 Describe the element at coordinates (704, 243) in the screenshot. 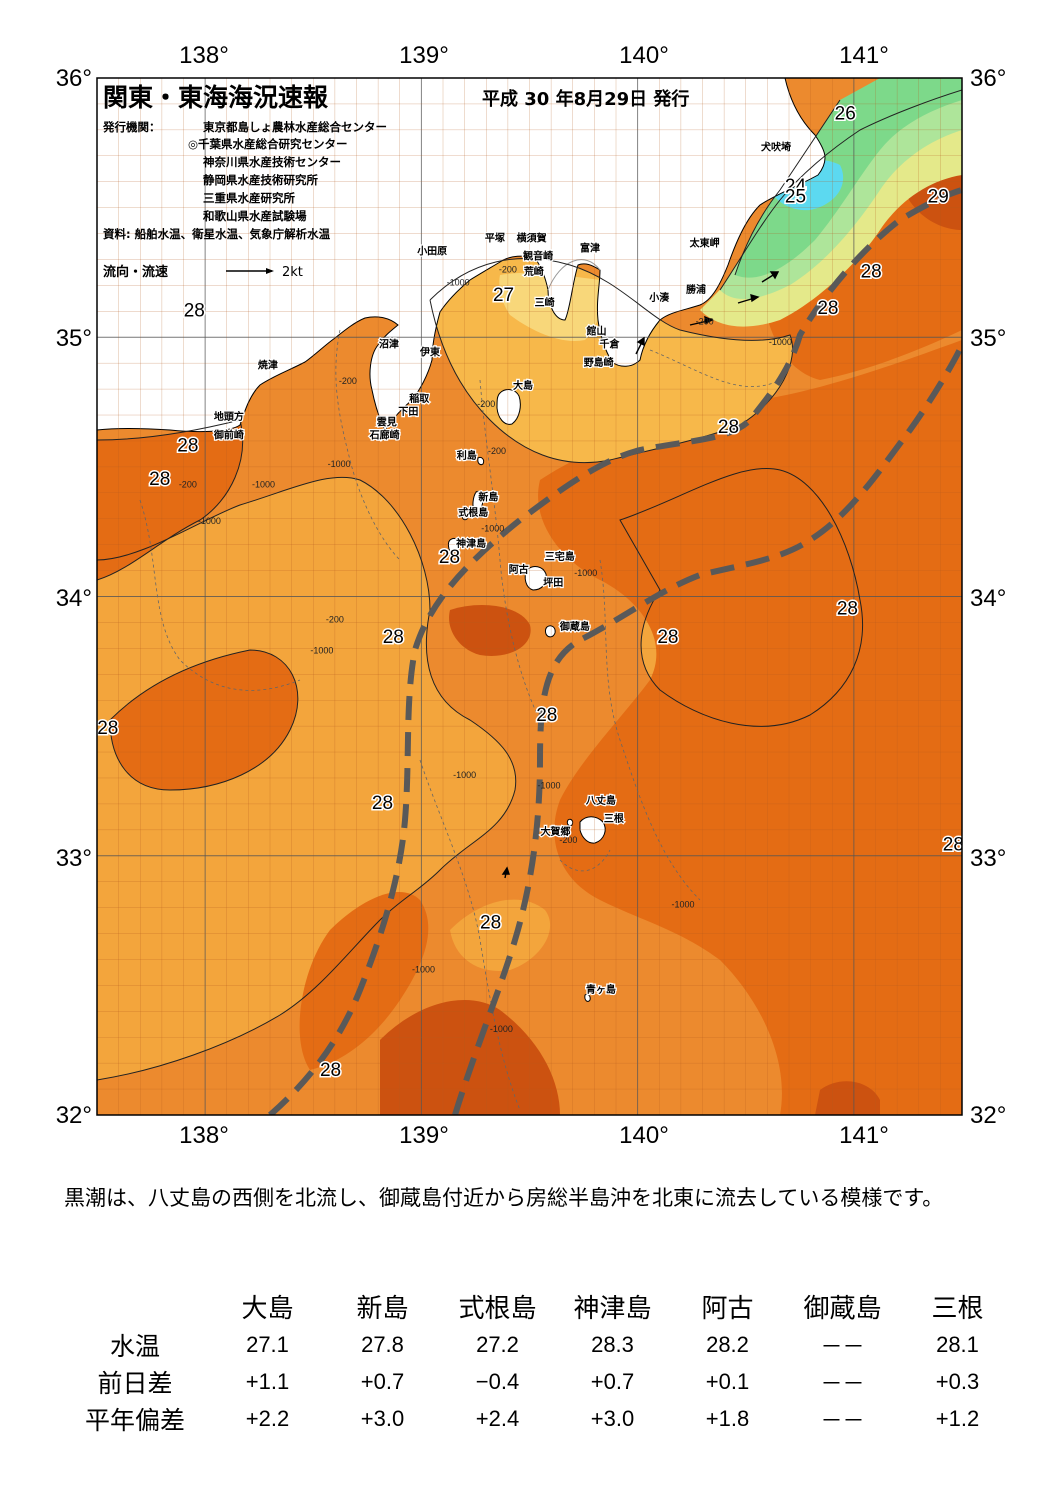

I see `place-name: 太東岬` at that location.